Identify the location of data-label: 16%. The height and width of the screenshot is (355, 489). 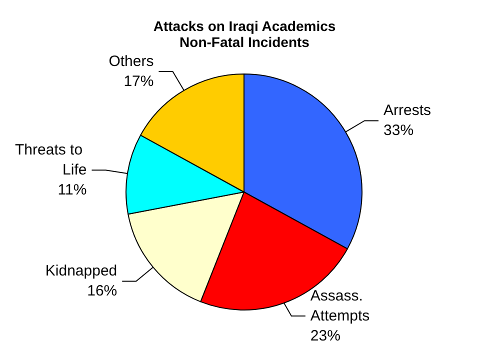
(102, 291).